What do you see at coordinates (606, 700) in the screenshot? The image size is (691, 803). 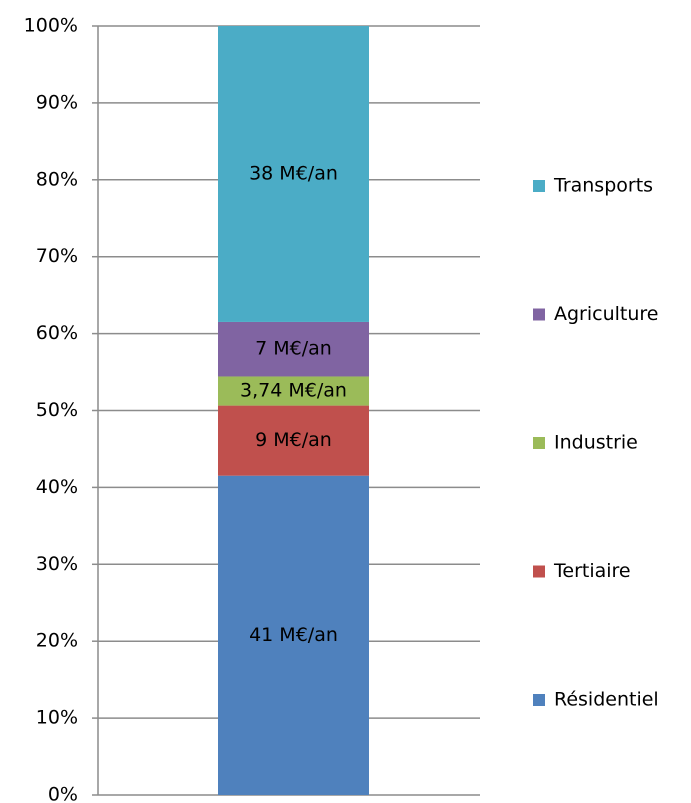 I see `legend-label: Résidentiel` at bounding box center [606, 700].